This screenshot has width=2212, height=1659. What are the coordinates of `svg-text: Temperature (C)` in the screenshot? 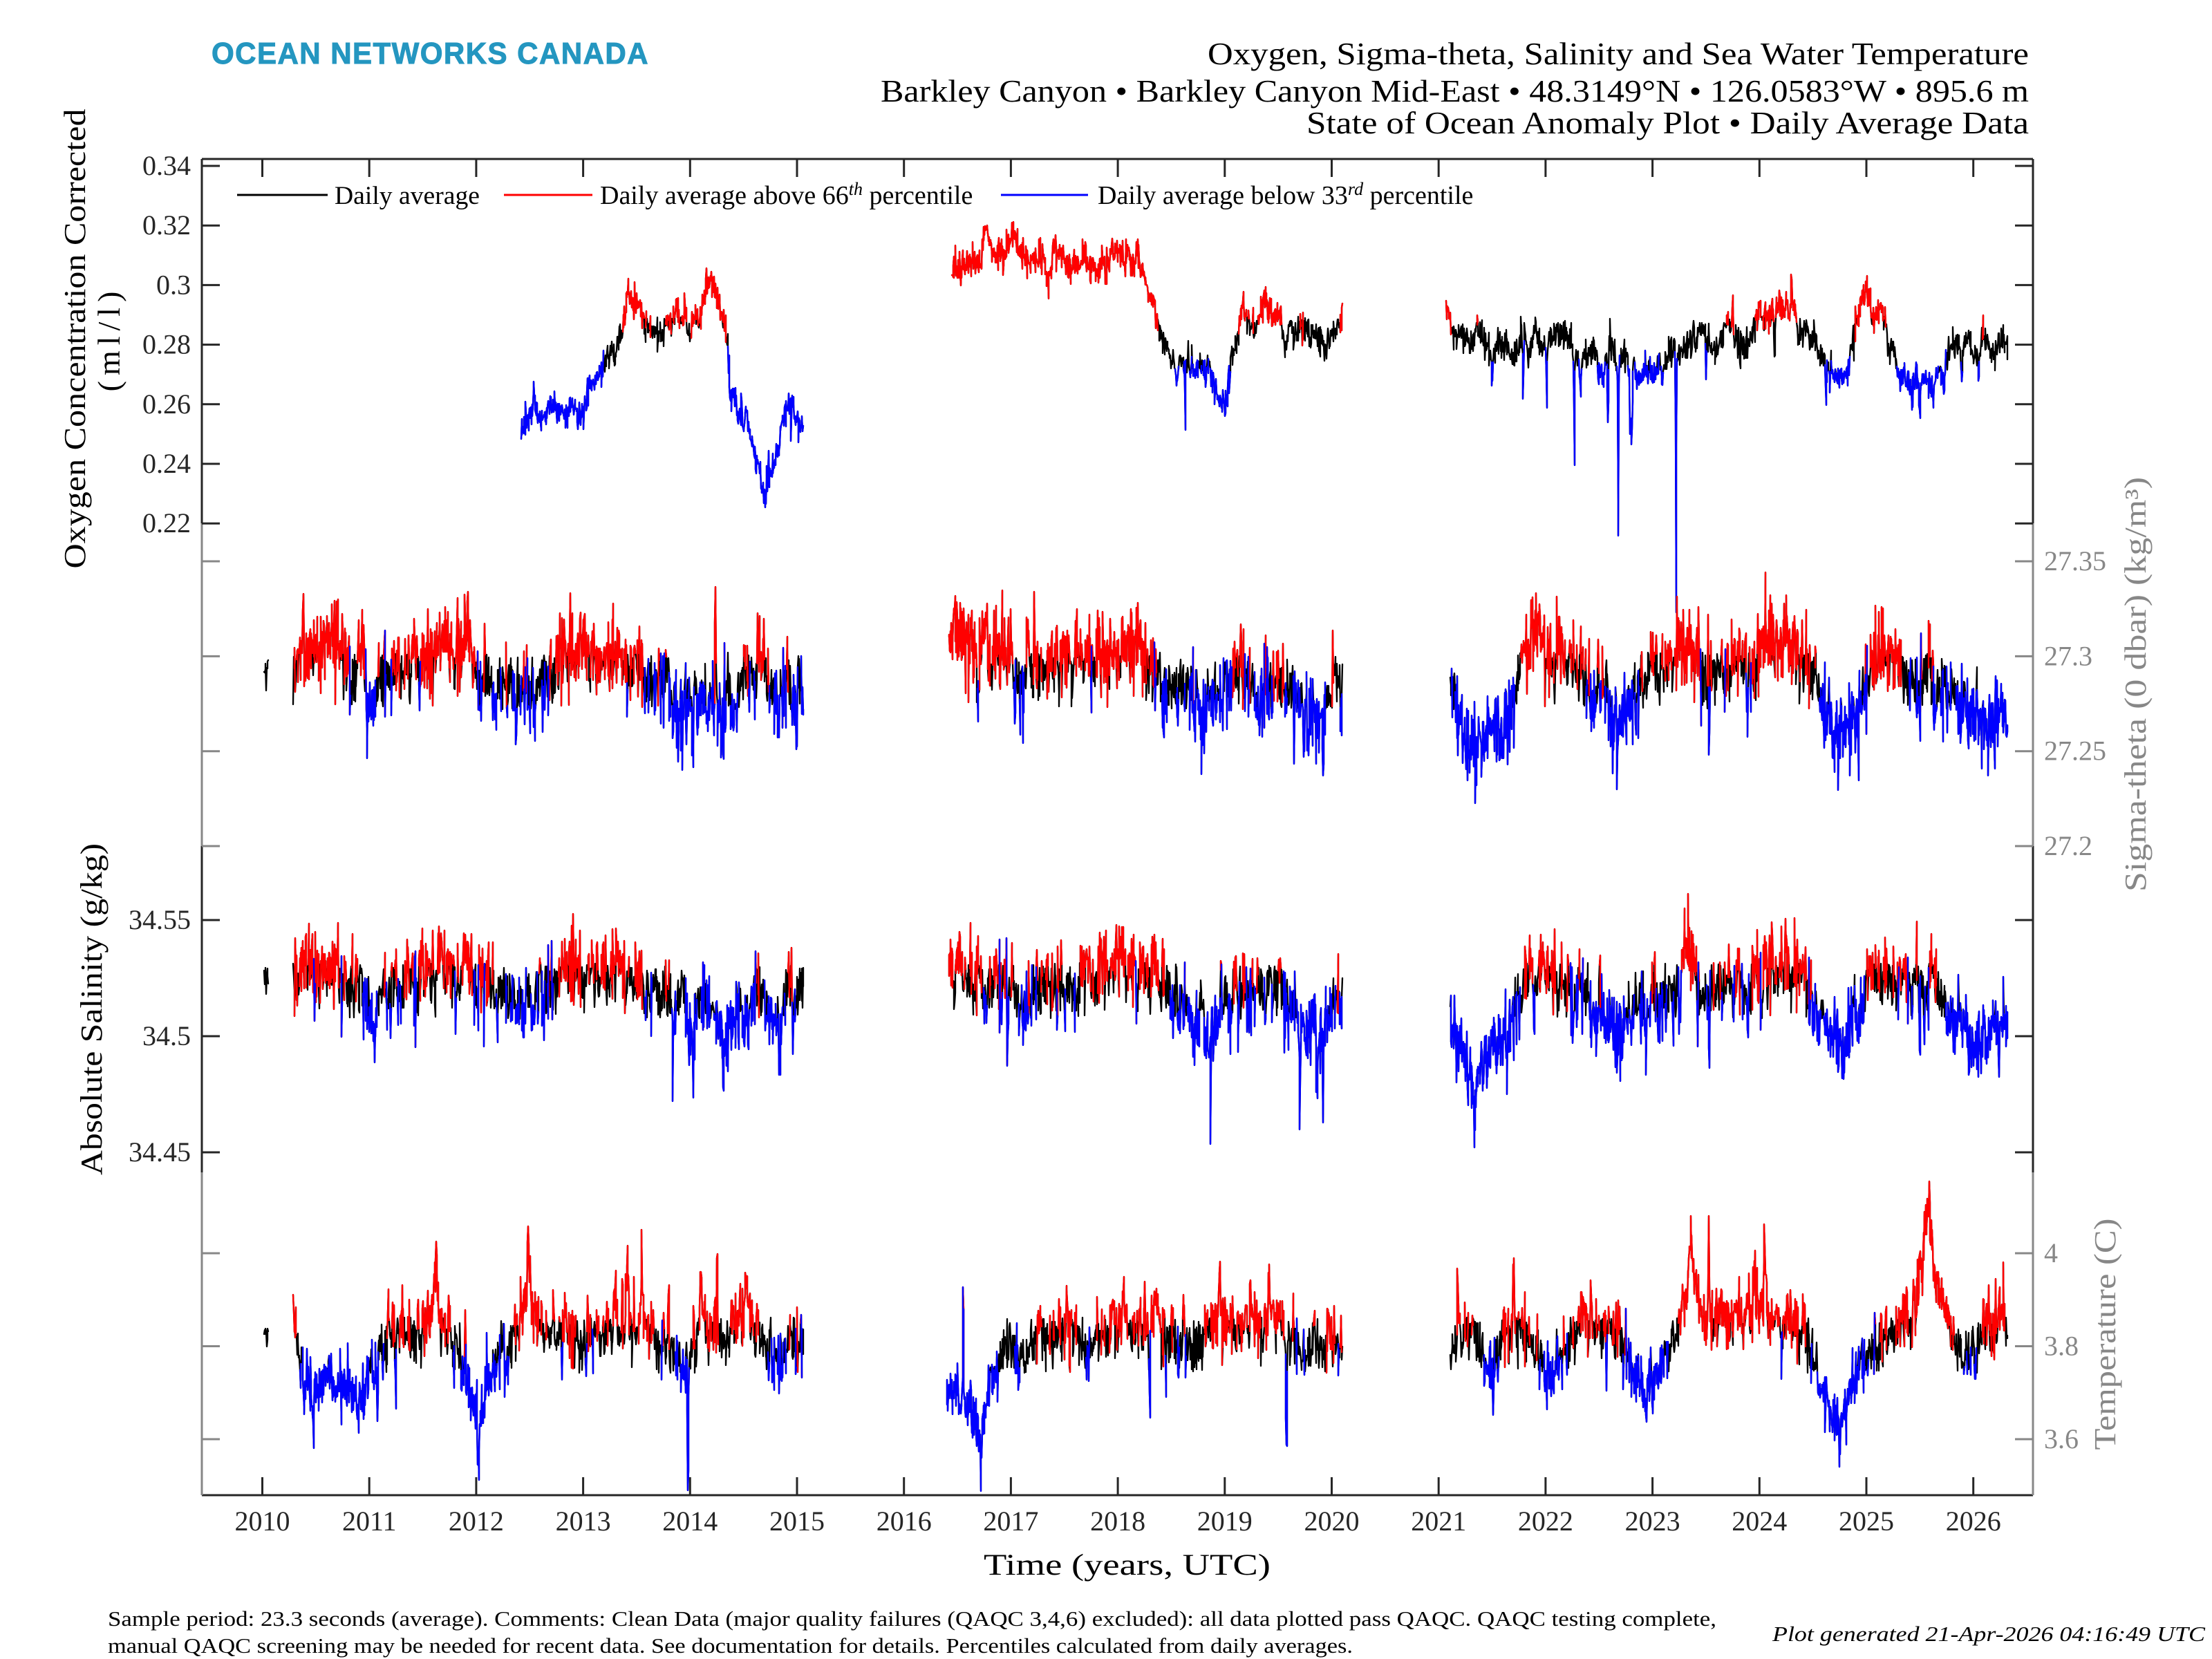 It's located at (2105, 1334).